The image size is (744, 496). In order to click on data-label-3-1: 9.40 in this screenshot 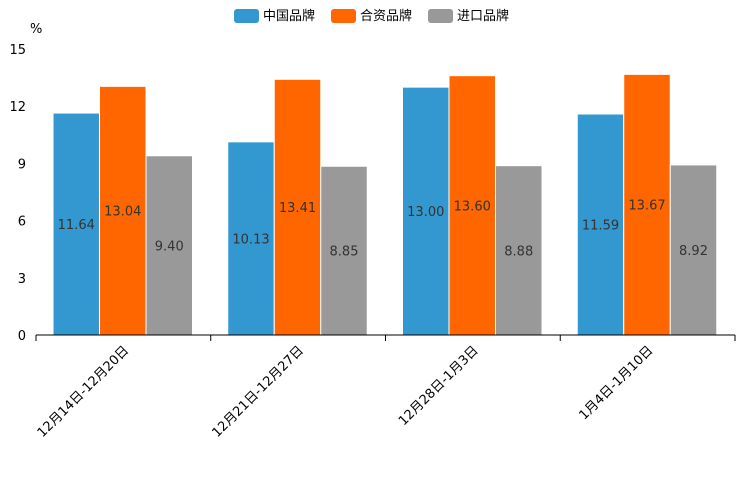, I will do `click(169, 246)`.